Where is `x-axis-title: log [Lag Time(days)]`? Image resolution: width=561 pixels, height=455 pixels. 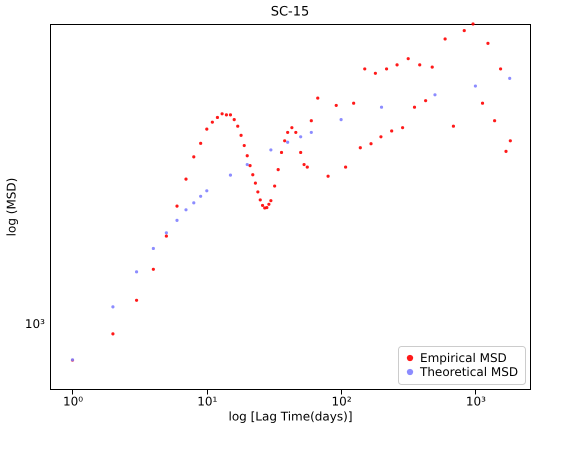 x-axis-title: log [Lag Time(days)] is located at coordinates (290, 417).